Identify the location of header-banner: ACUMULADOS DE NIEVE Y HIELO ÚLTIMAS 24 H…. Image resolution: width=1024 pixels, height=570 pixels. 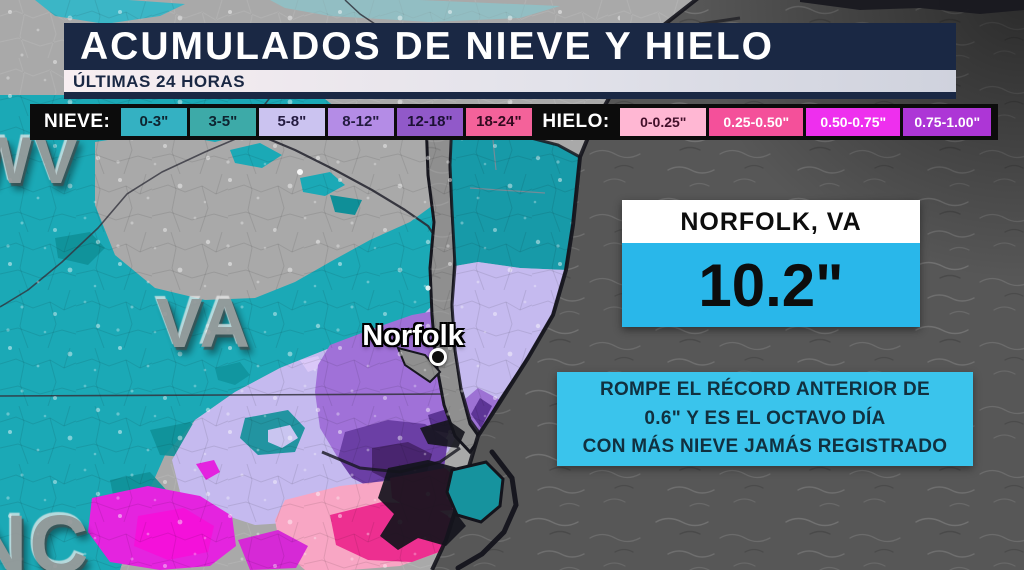
(510, 61).